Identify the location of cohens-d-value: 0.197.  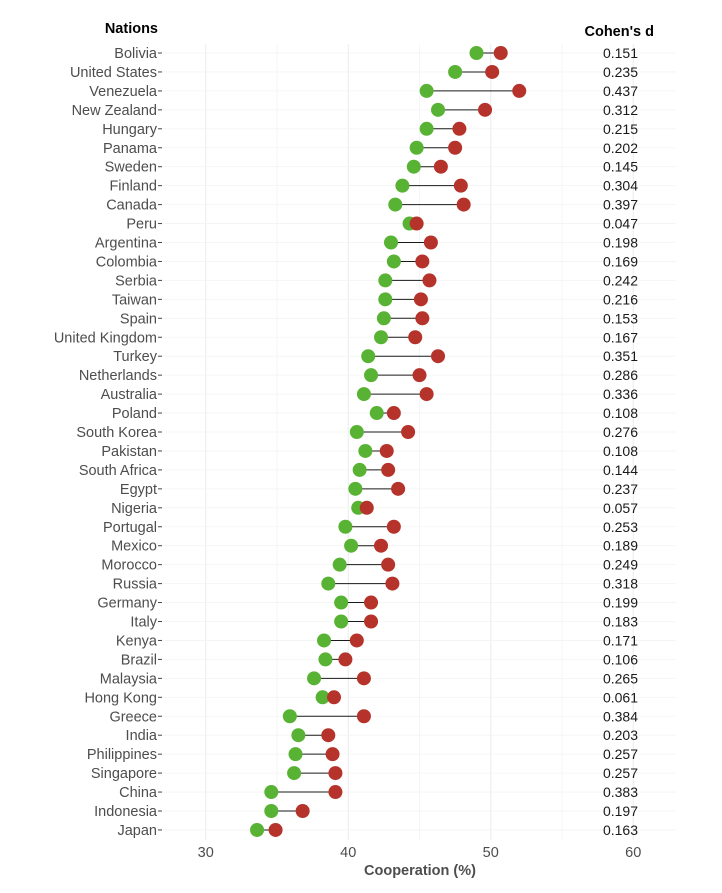
(620, 811).